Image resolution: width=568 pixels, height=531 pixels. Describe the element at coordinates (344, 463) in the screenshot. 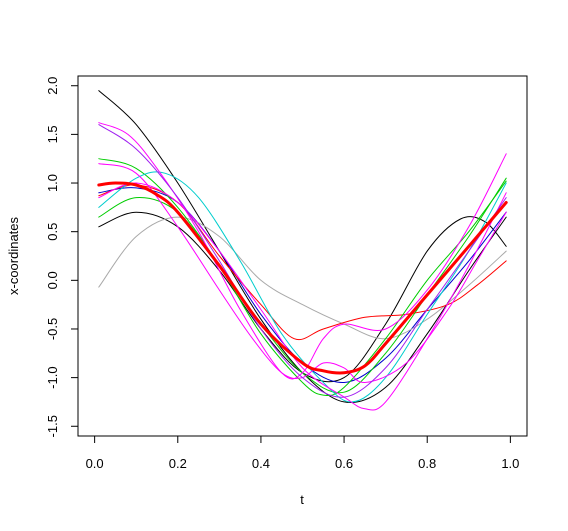

I see `x-tick-label: 0.6` at that location.